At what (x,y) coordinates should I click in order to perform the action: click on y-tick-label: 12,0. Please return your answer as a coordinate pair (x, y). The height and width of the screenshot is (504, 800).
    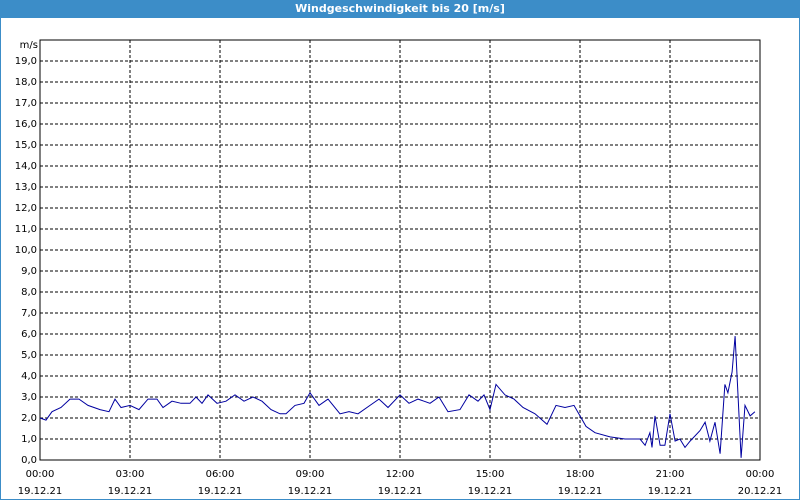
    Looking at the image, I should click on (26, 208).